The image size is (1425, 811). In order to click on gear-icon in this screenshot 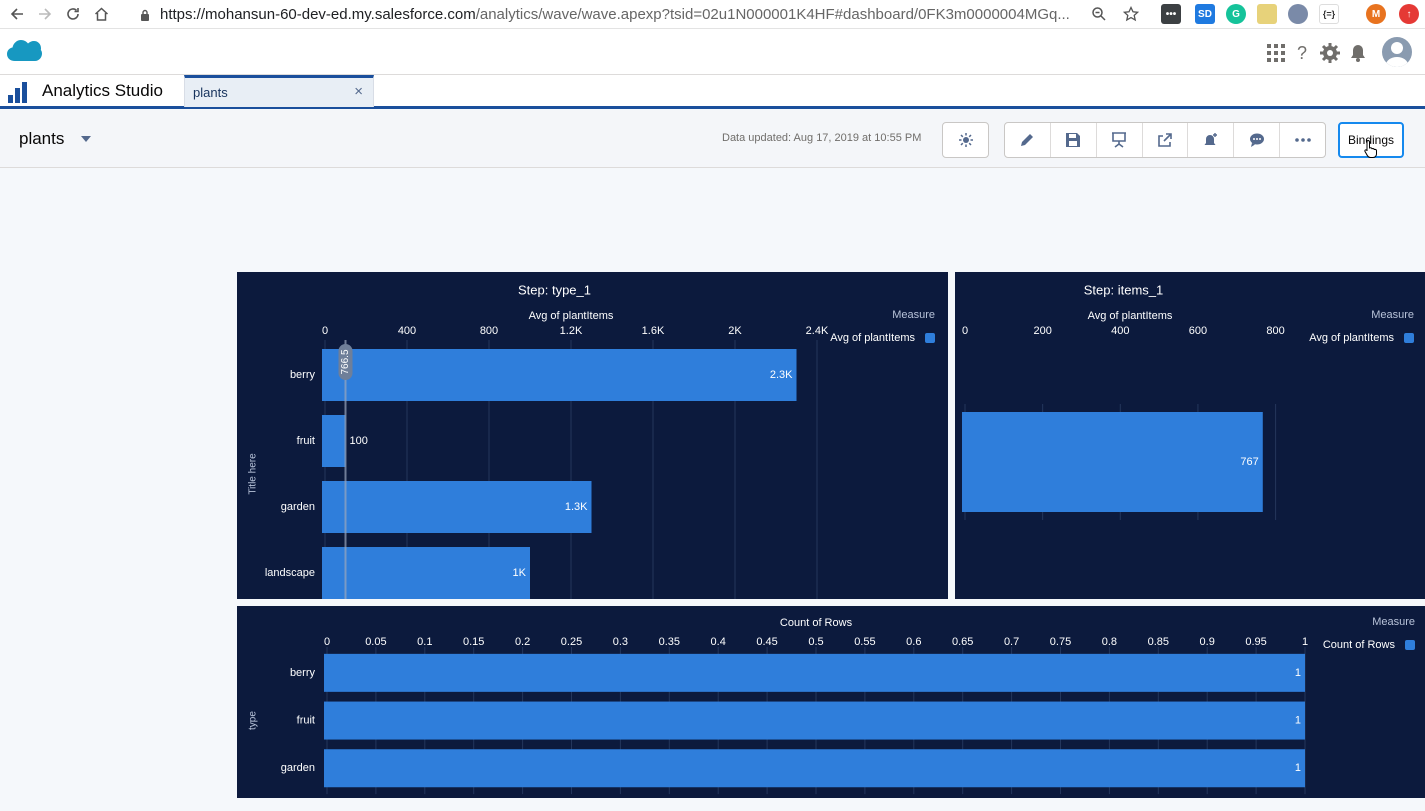, I will do `click(1330, 53)`.